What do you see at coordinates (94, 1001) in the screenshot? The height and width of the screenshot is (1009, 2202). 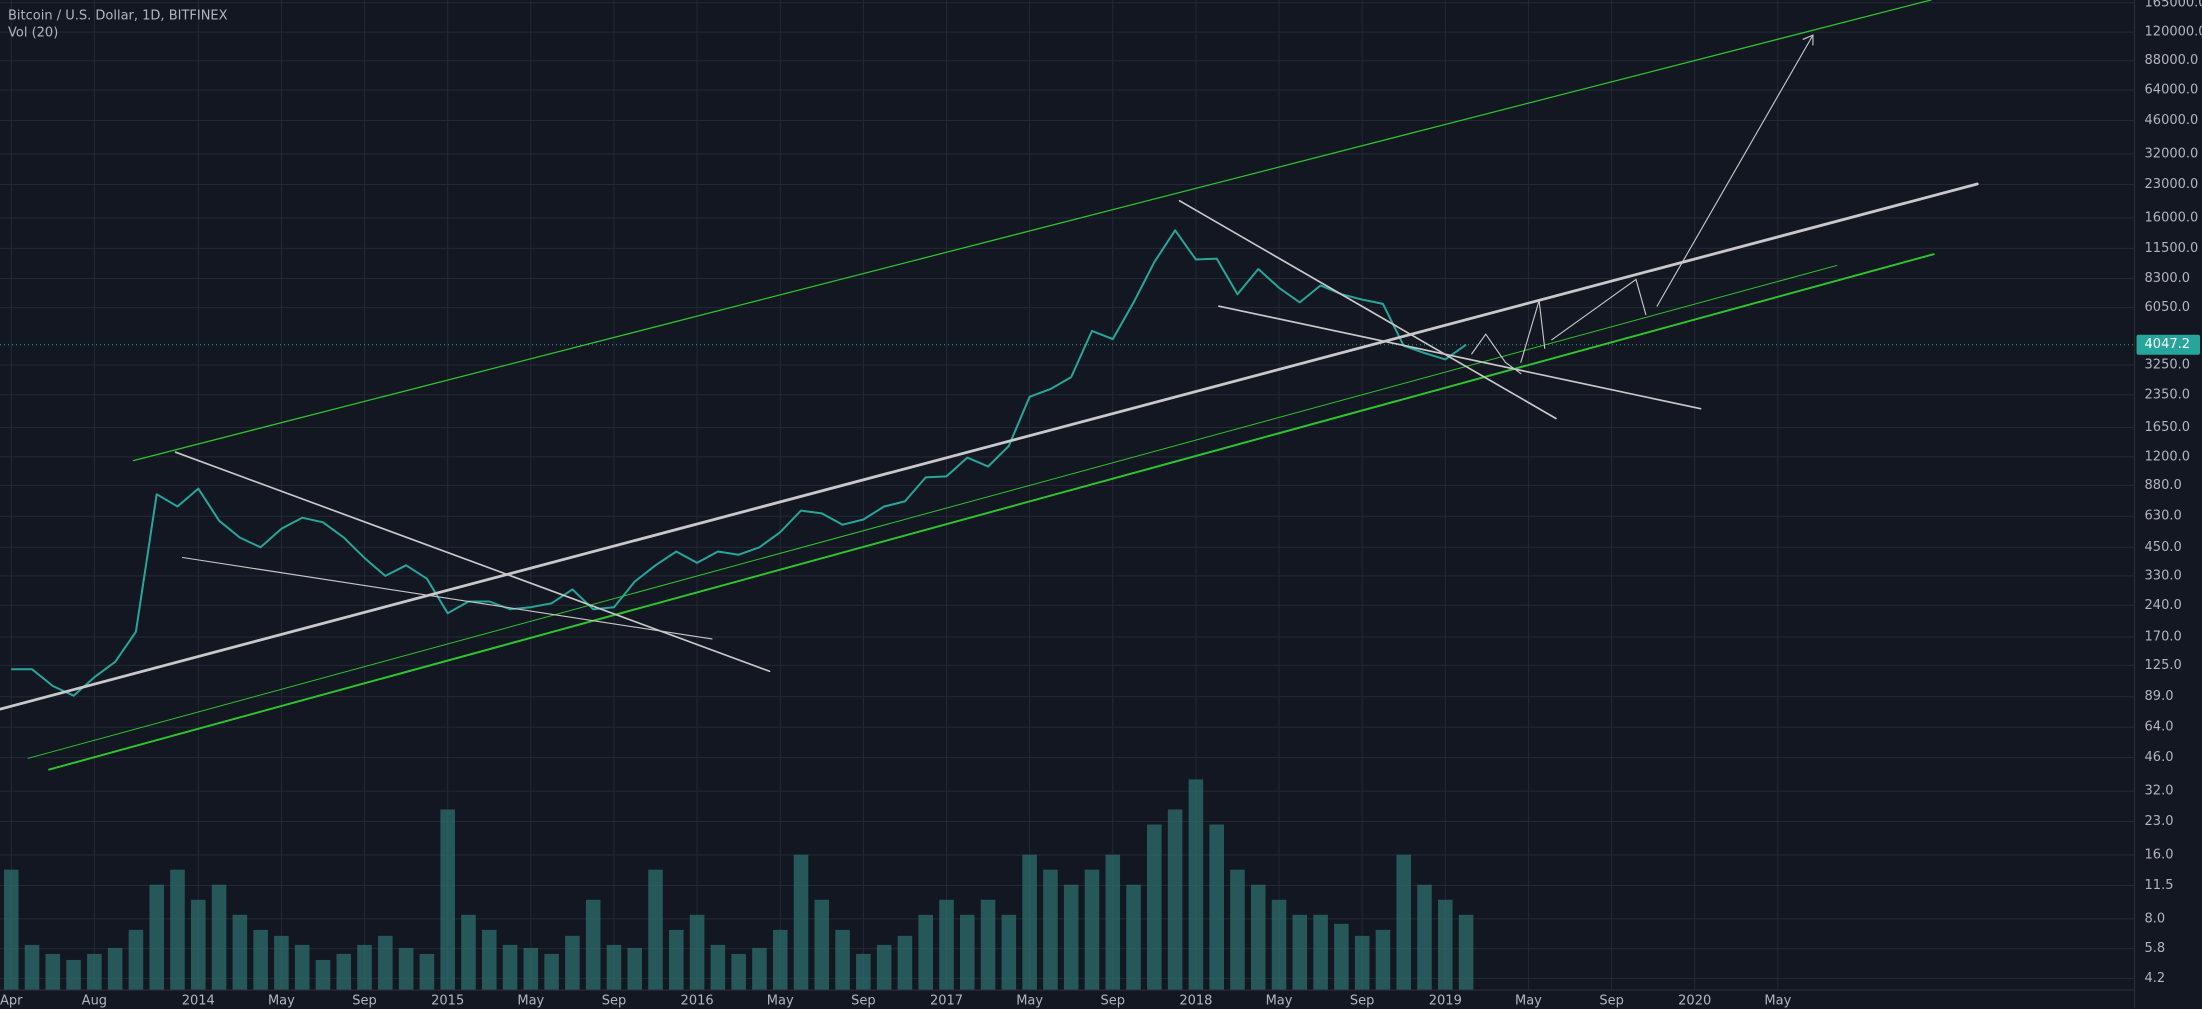 I see `x-tick-label: Aug` at bounding box center [94, 1001].